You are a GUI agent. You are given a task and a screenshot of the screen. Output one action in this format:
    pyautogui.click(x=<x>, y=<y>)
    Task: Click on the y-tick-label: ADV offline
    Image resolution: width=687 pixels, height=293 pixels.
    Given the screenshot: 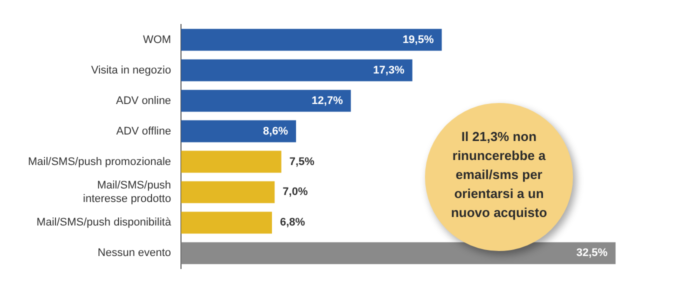 What is the action you would take?
    pyautogui.click(x=144, y=131)
    